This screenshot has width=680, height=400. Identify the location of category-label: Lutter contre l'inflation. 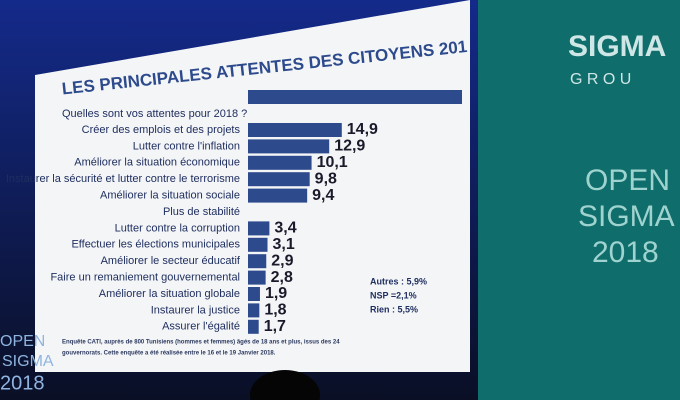
(186, 146).